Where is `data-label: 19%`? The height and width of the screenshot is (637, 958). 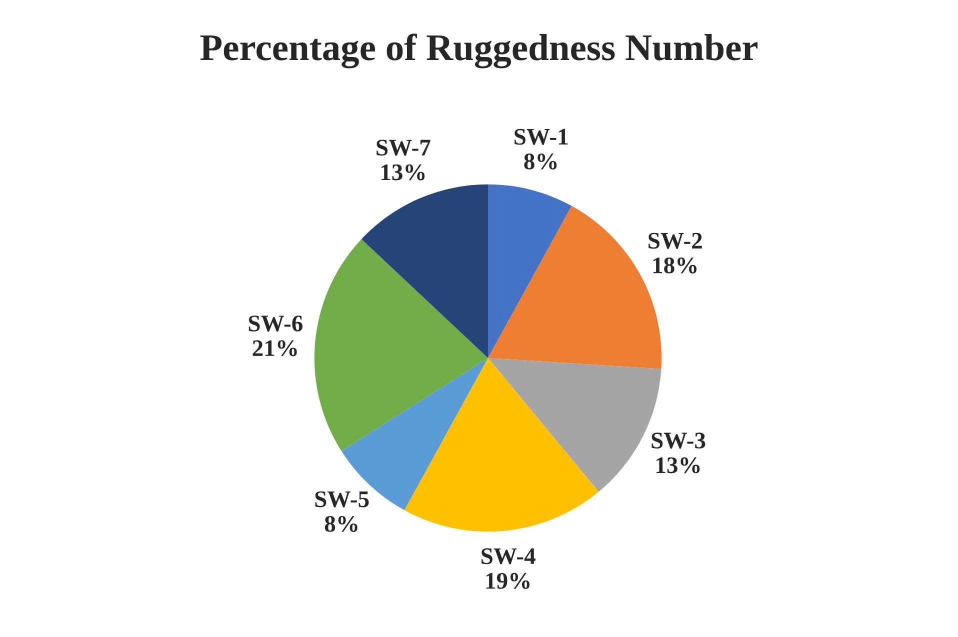
data-label: 19% is located at coordinates (508, 580).